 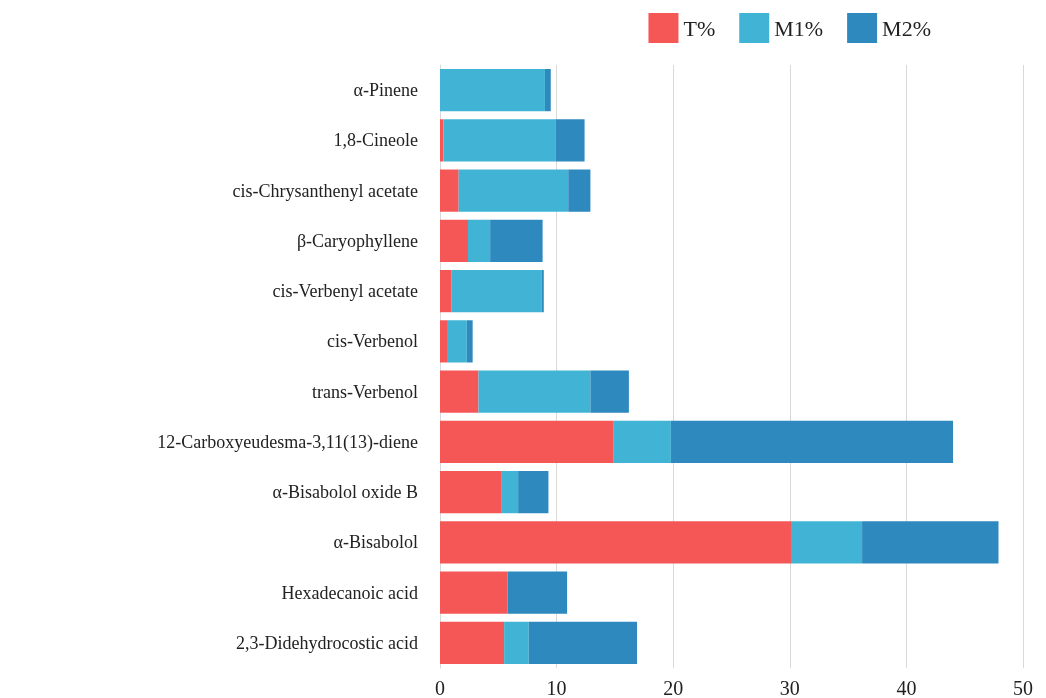 I want to click on y-tick-label: α-Bisabolol, so click(x=375, y=542).